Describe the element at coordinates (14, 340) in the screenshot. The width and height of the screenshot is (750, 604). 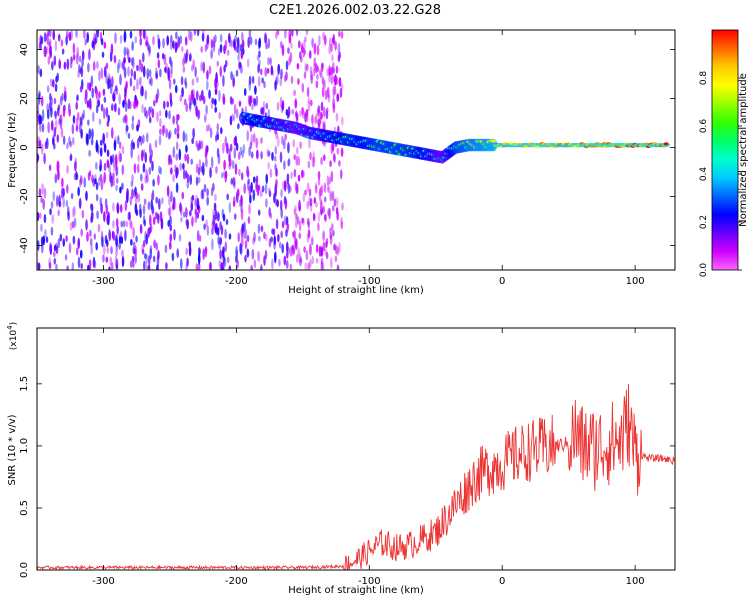
I see `snr-scale-prefix: (x10` at that location.